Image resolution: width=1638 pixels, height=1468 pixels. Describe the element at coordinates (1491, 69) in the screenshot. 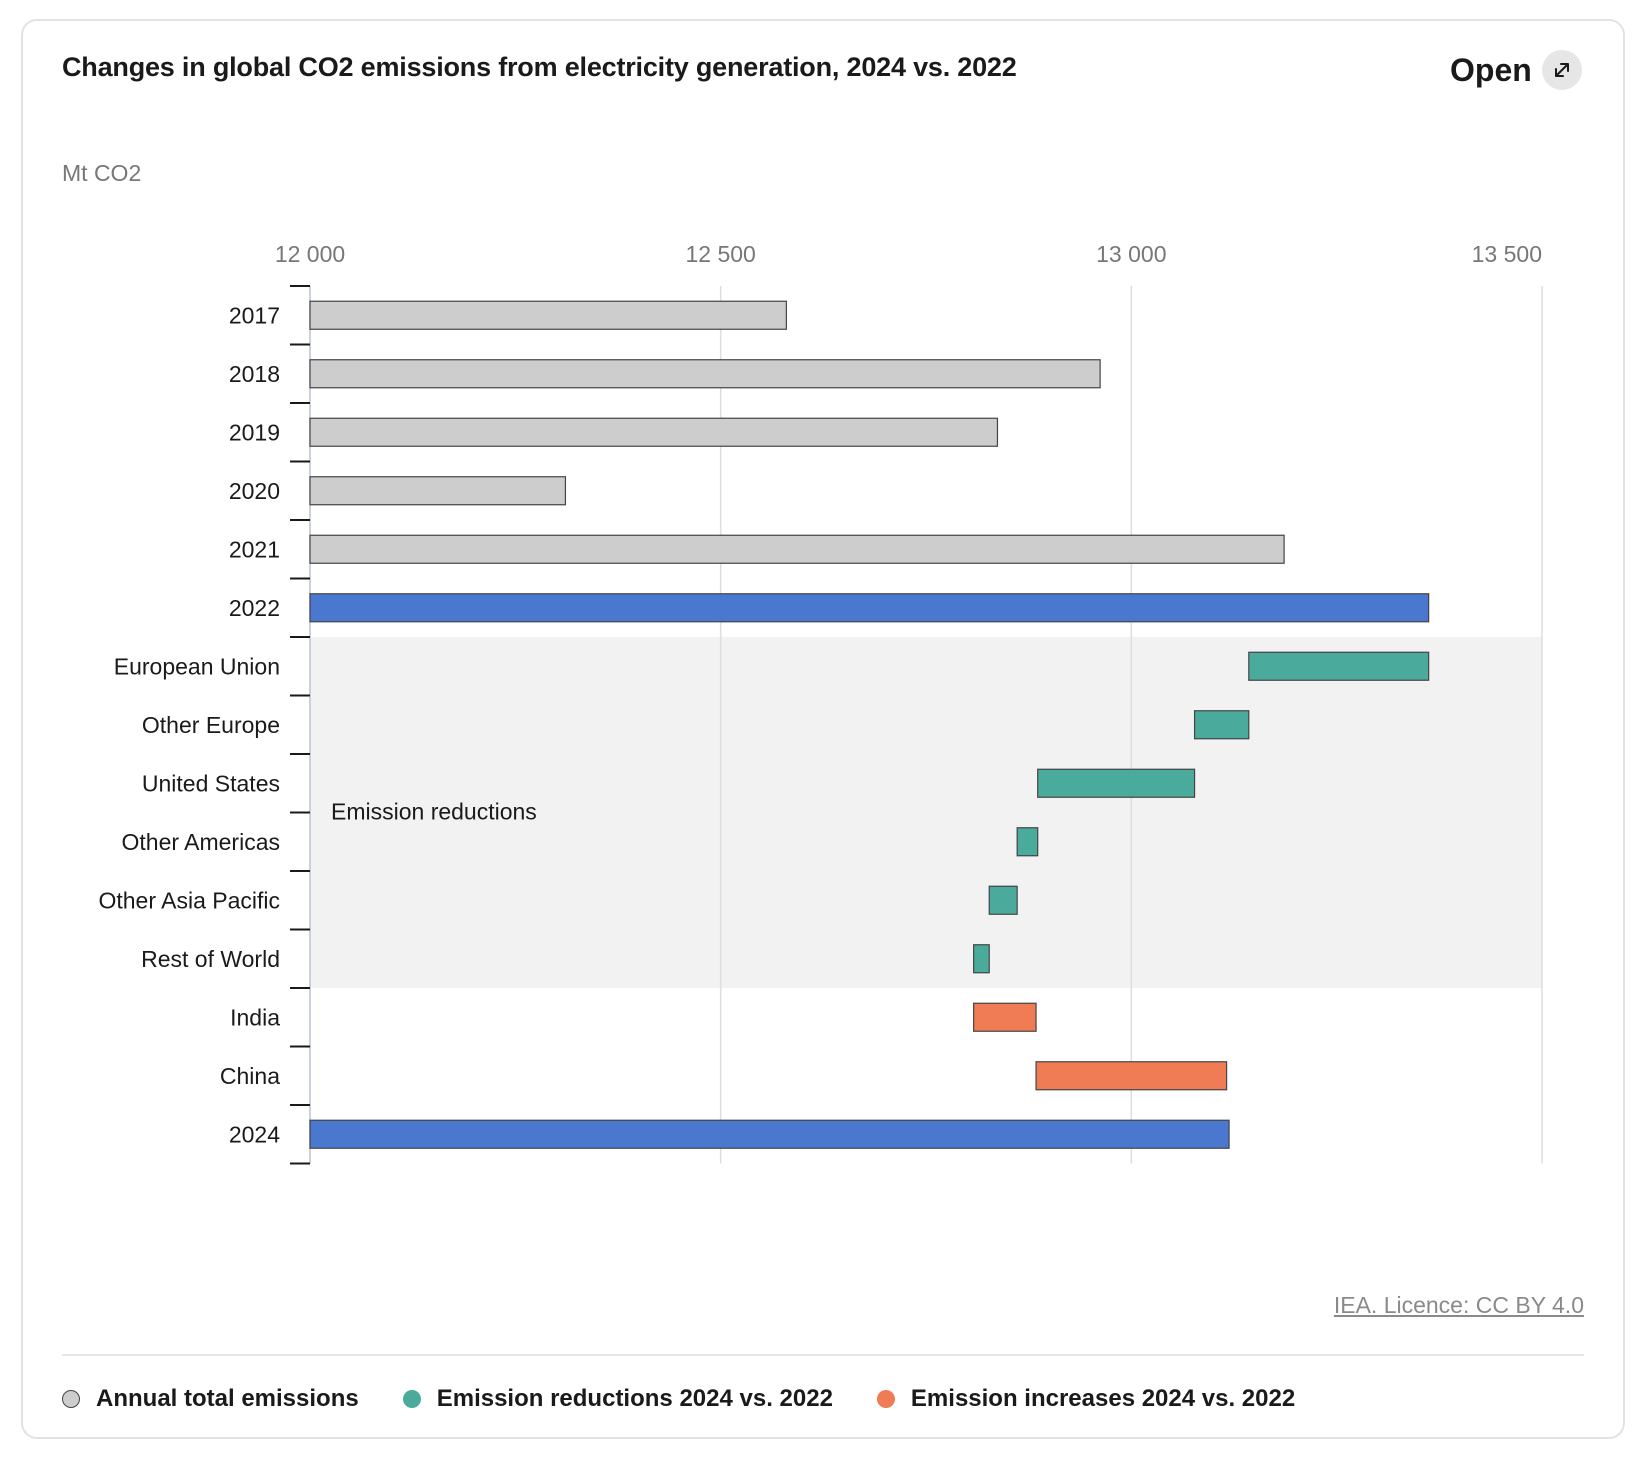

I see `open-button-label: Open` at that location.